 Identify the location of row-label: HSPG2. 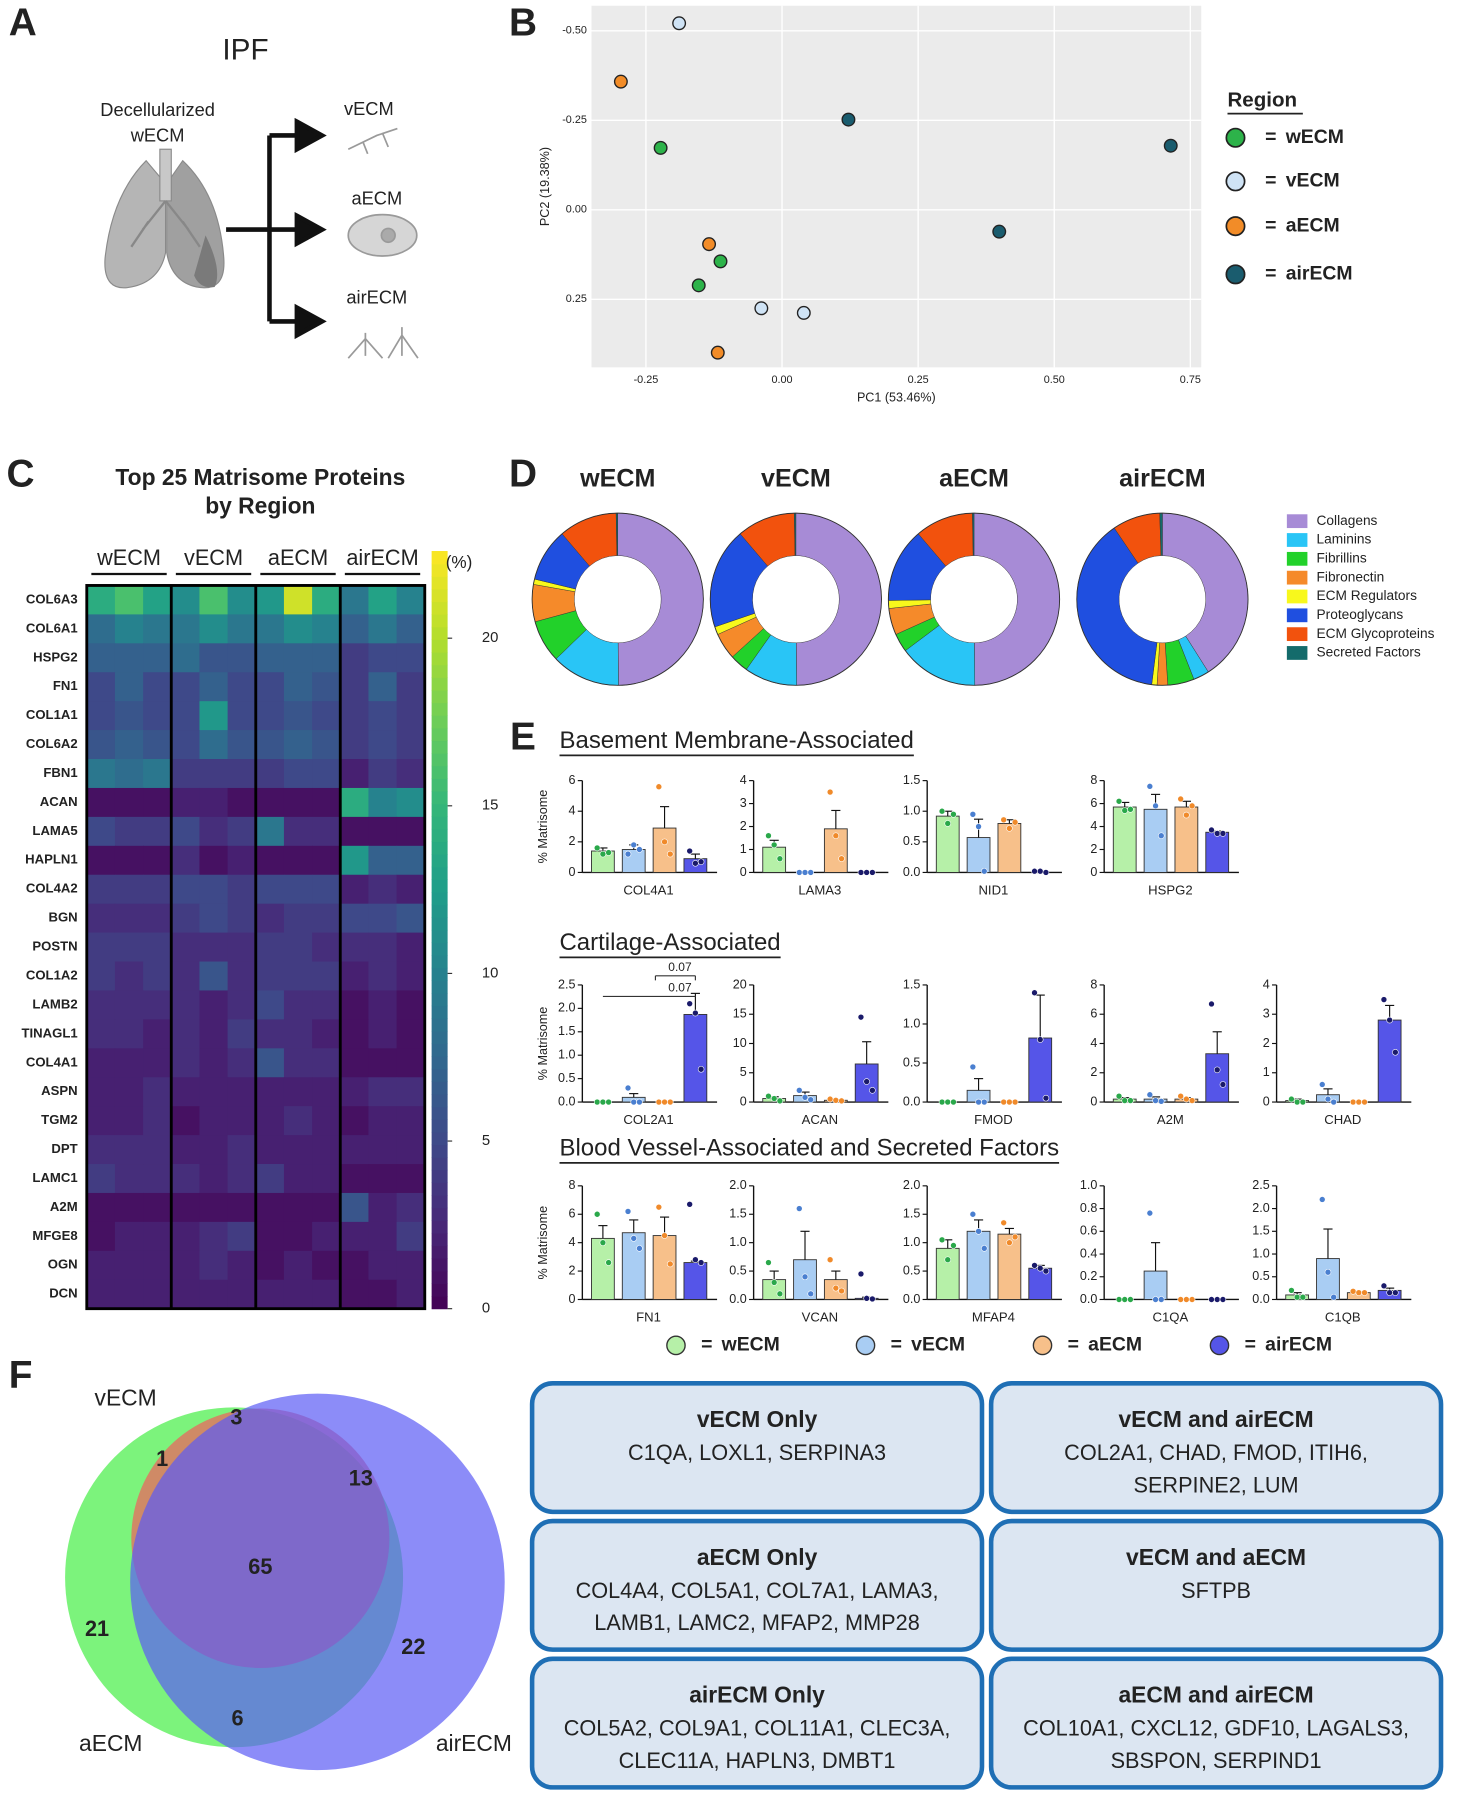
(55, 656).